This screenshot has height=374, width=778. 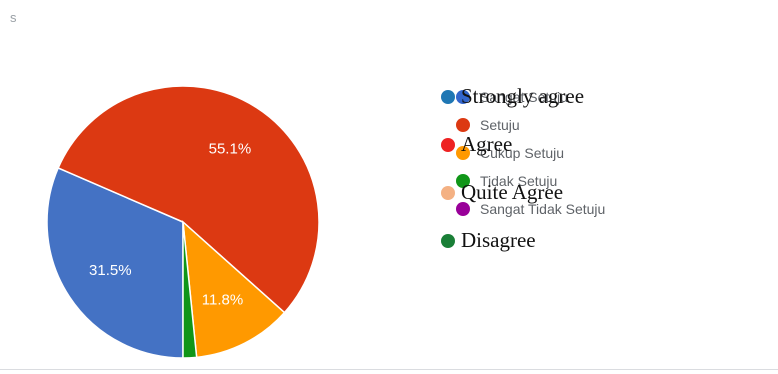 What do you see at coordinates (389, 369) in the screenshot?
I see `divider` at bounding box center [389, 369].